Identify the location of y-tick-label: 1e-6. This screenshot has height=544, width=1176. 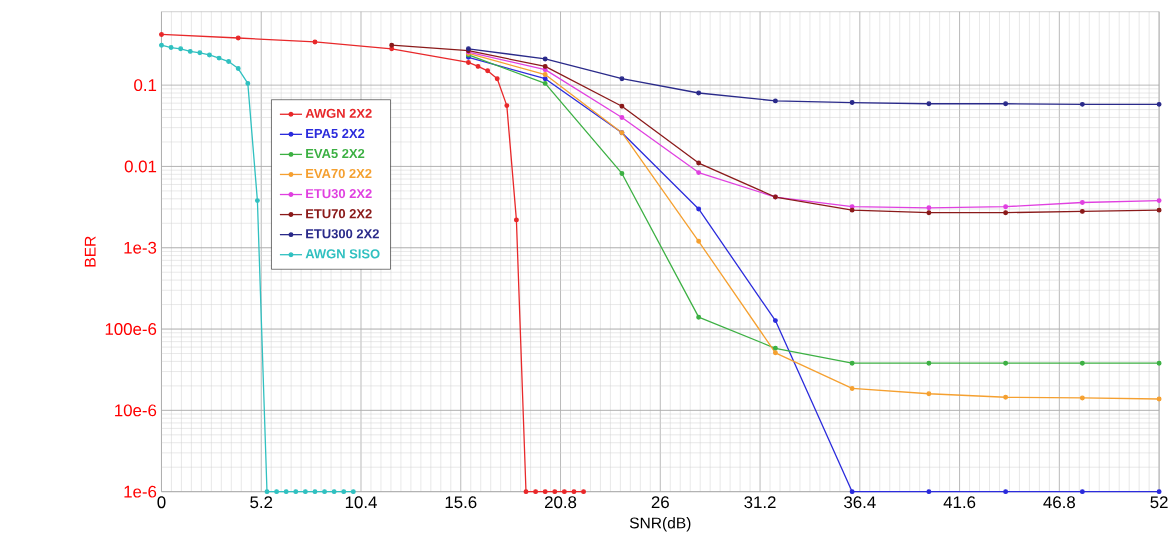
(140, 491).